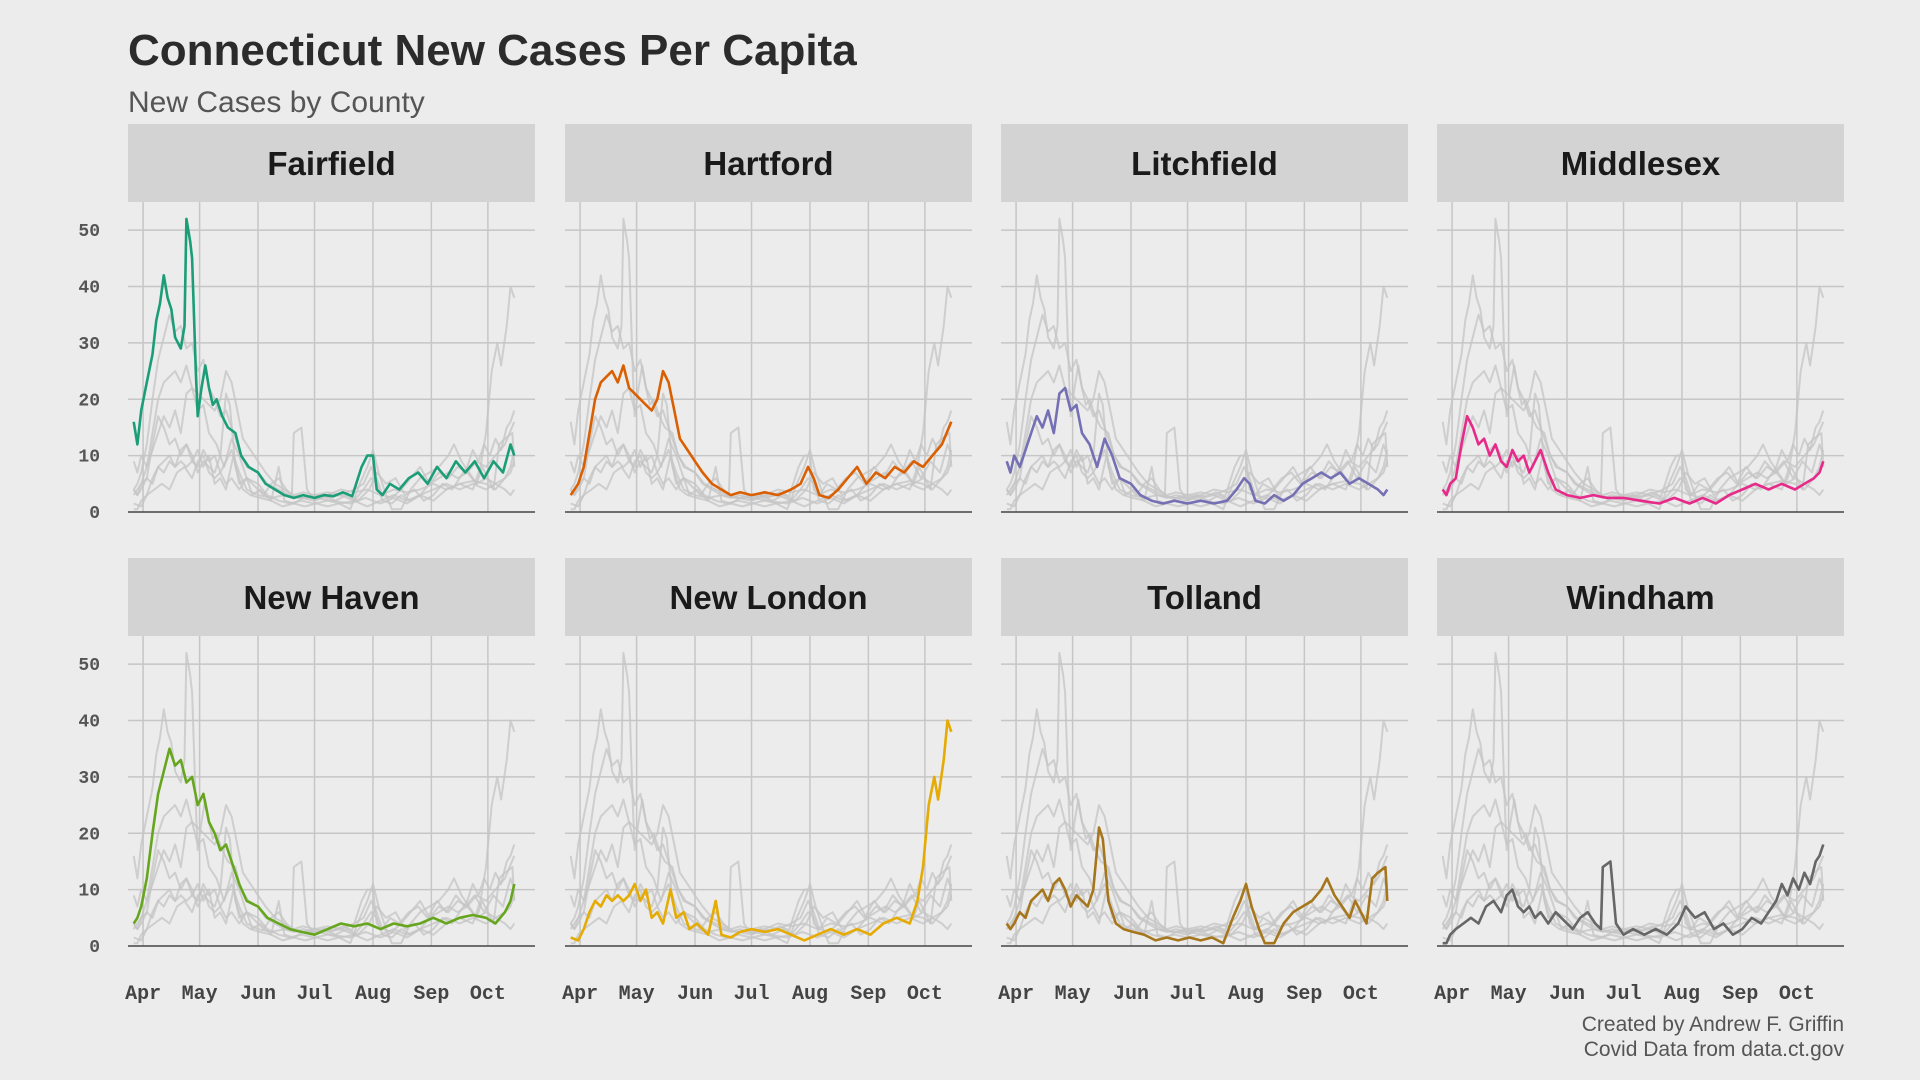 The width and height of the screenshot is (1920, 1080). I want to click on facet-panel: Middlesex, so click(1640, 318).